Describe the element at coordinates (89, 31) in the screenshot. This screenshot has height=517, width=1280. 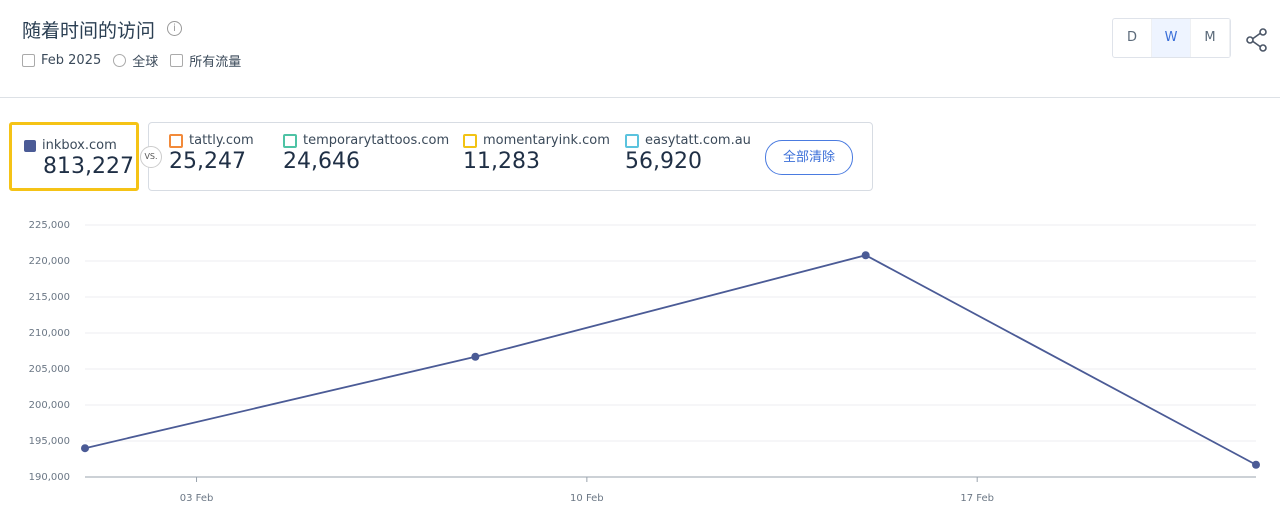
I see `title: 随着时间的访问` at that location.